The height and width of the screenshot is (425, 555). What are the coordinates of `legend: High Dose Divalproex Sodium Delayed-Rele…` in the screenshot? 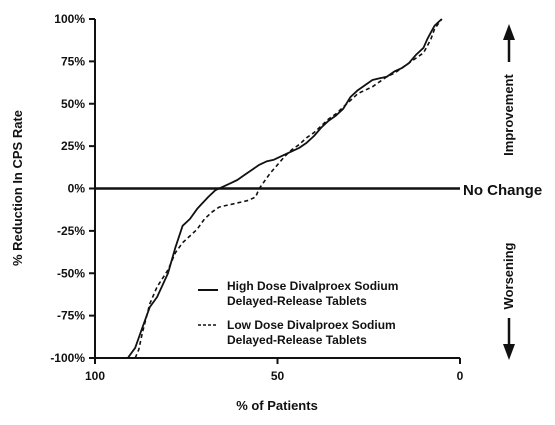 It's located at (298, 313).